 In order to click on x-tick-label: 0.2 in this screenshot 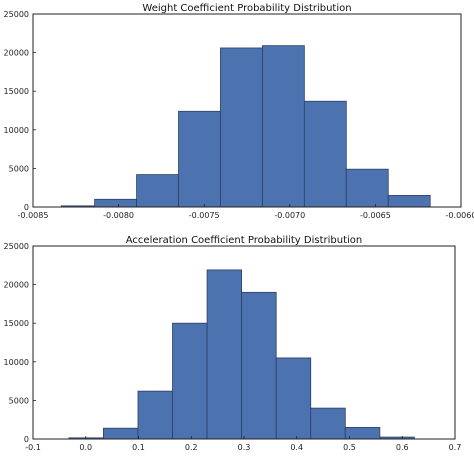, I will do `click(191, 447)`.